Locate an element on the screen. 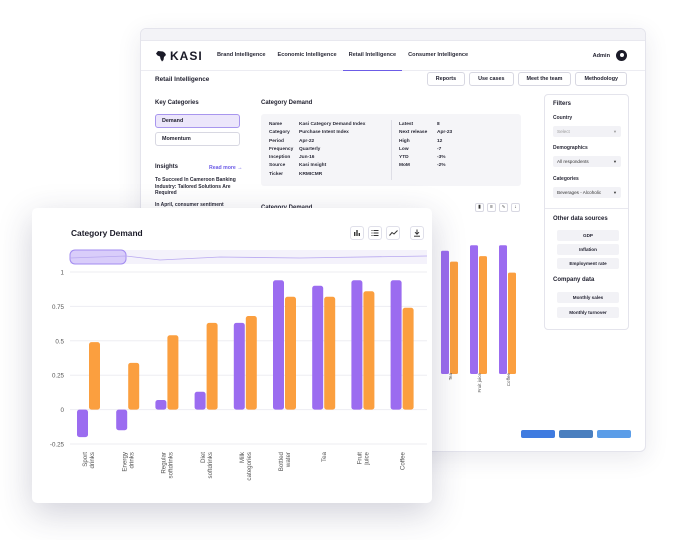 The height and width of the screenshot is (540, 676). x-tick-label-text: drinks is located at coordinates (131, 460).